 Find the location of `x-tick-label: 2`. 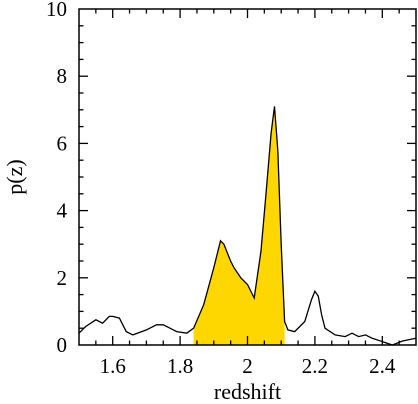

x-tick-label: 2 is located at coordinates (247, 366).